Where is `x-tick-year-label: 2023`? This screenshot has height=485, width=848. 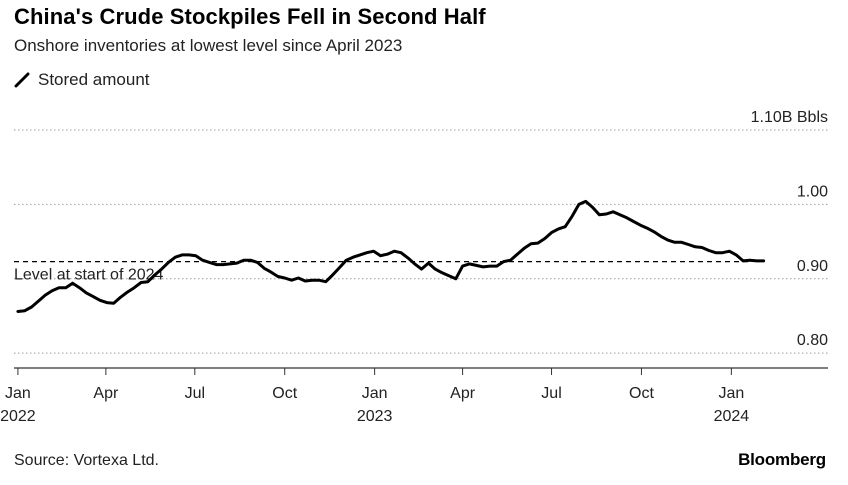
x-tick-year-label: 2023 is located at coordinates (375, 416).